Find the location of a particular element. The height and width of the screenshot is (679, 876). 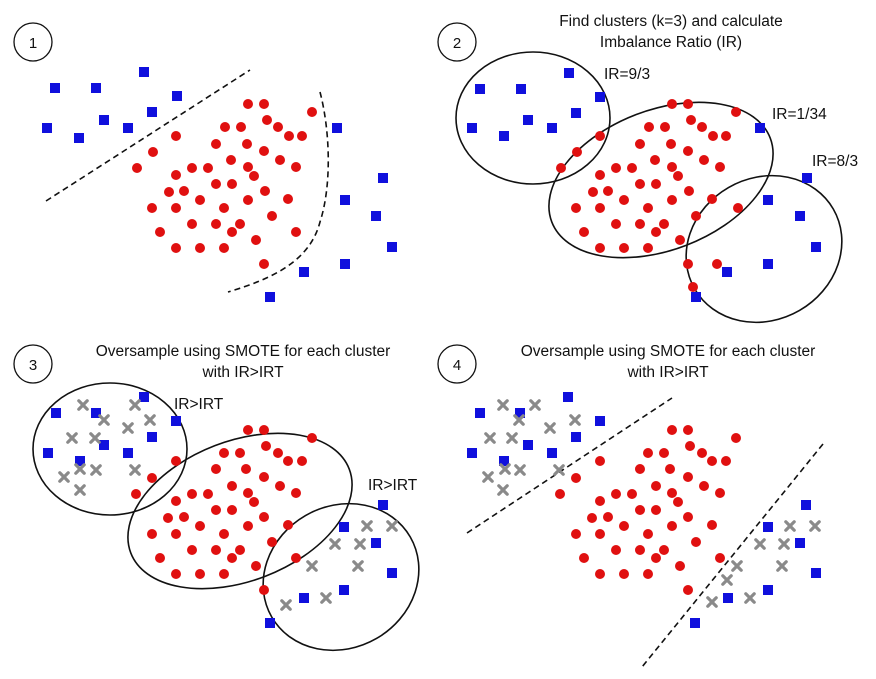

step-4-number: 4 is located at coordinates (457, 365).